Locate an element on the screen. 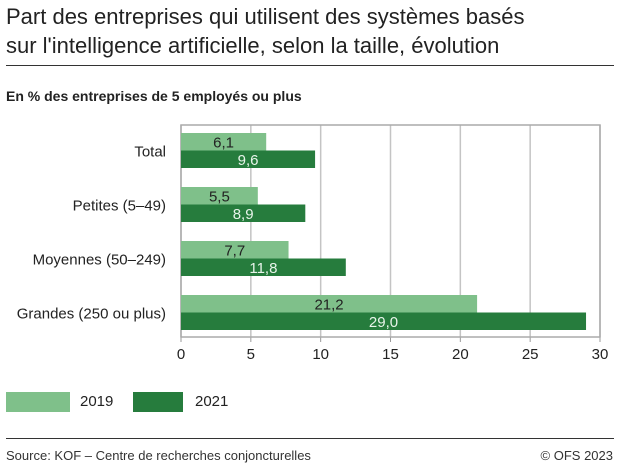 This screenshot has width=617, height=466. data-label: 6,1 is located at coordinates (223, 143).